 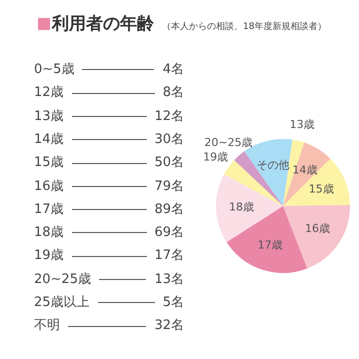 What do you see at coordinates (109, 186) in the screenshot?
I see `text: 16歳 79名` at bounding box center [109, 186].